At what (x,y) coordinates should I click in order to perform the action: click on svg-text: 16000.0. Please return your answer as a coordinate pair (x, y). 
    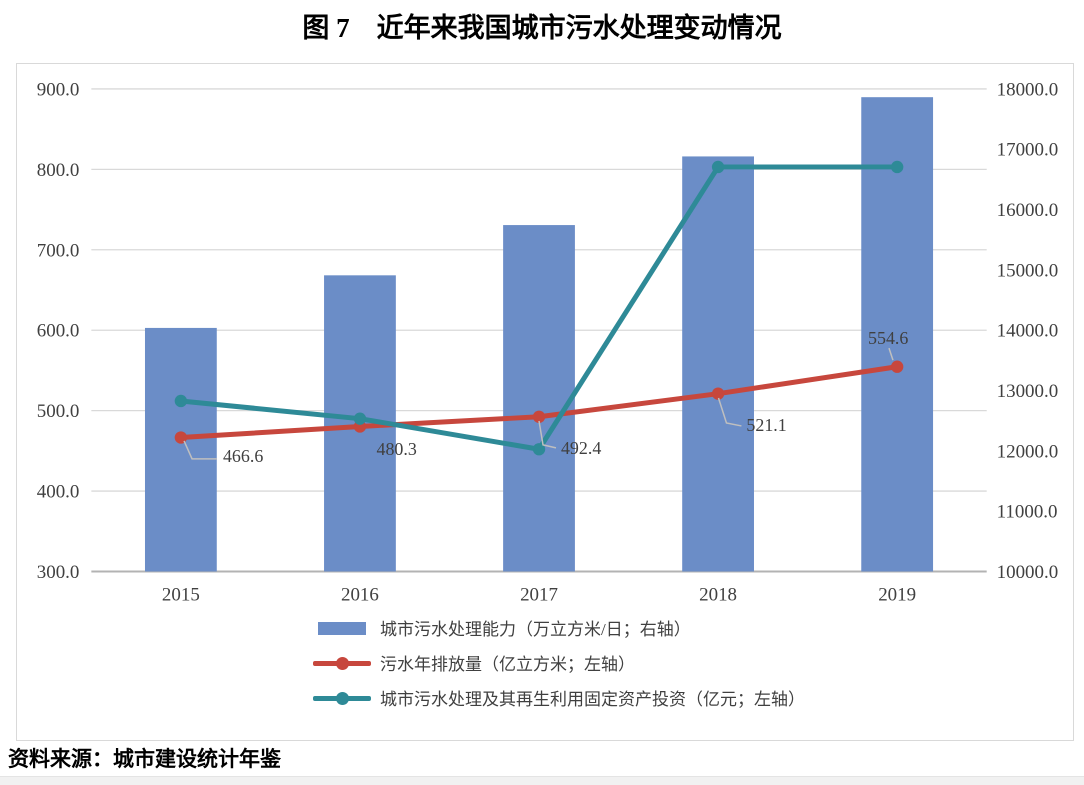
    Looking at the image, I should click on (1028, 210).